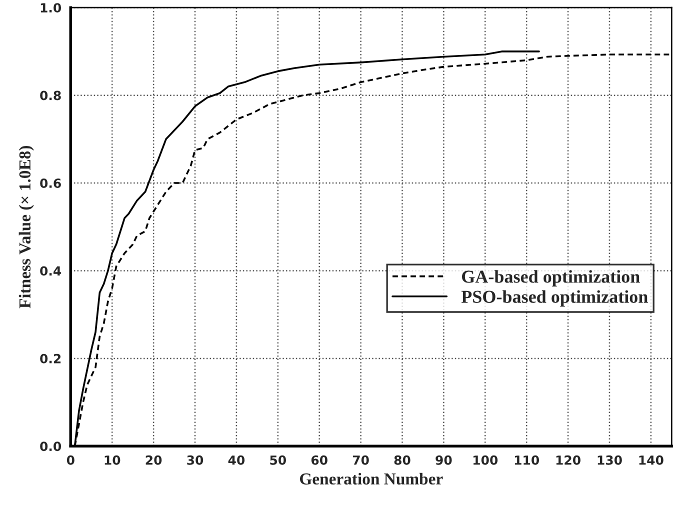  Describe the element at coordinates (360, 460) in the screenshot. I see `x-tick-label: 70` at that location.